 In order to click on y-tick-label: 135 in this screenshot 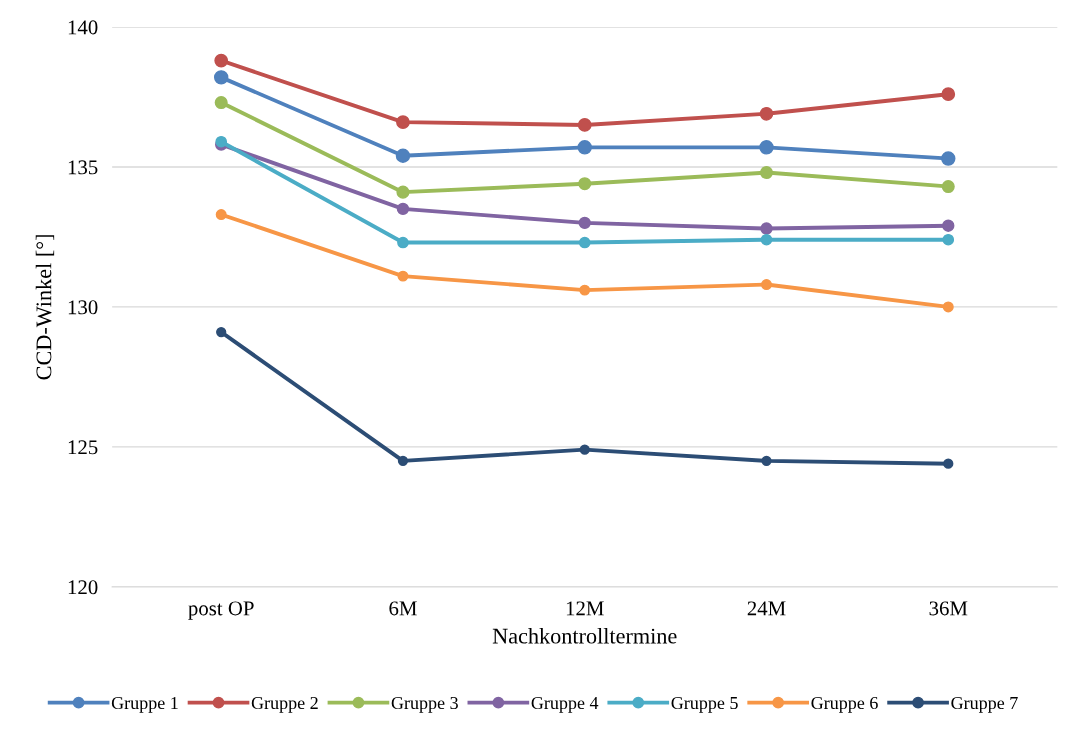, I will do `click(83, 167)`.